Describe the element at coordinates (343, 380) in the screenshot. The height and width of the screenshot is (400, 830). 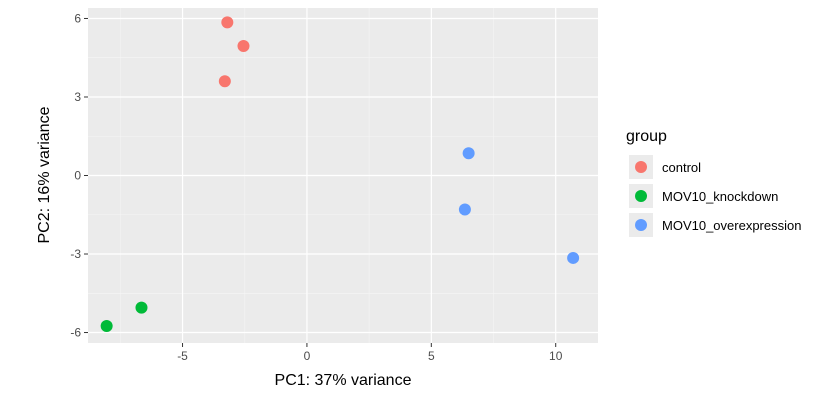
I see `x-axis-title: PC1: 37% variance` at that location.